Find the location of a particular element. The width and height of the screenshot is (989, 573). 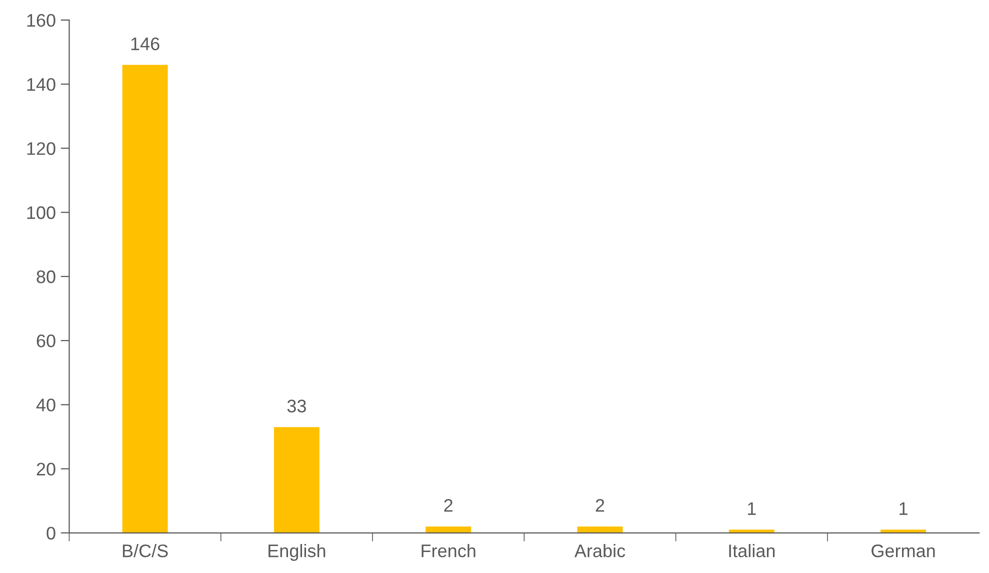

data-label: 33 is located at coordinates (296, 406).